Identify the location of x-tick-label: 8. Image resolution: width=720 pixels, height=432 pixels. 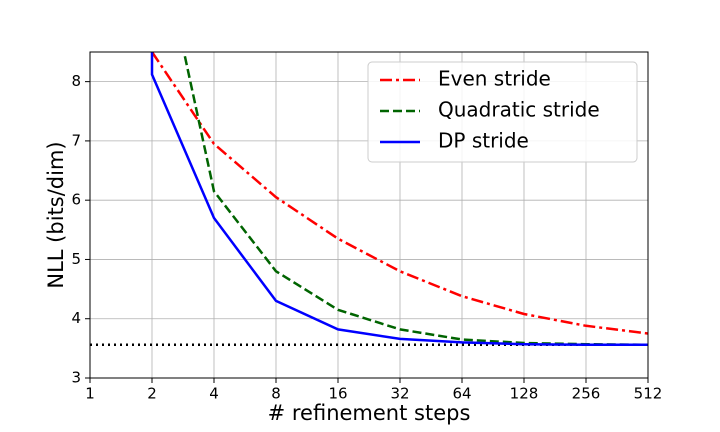
(276, 394).